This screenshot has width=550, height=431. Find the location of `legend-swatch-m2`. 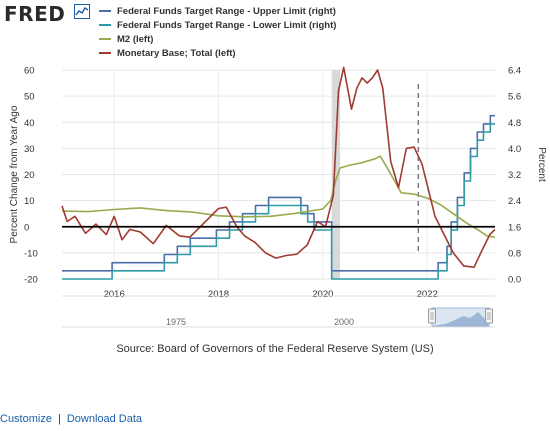

legend-swatch-m2 is located at coordinates (105, 39).